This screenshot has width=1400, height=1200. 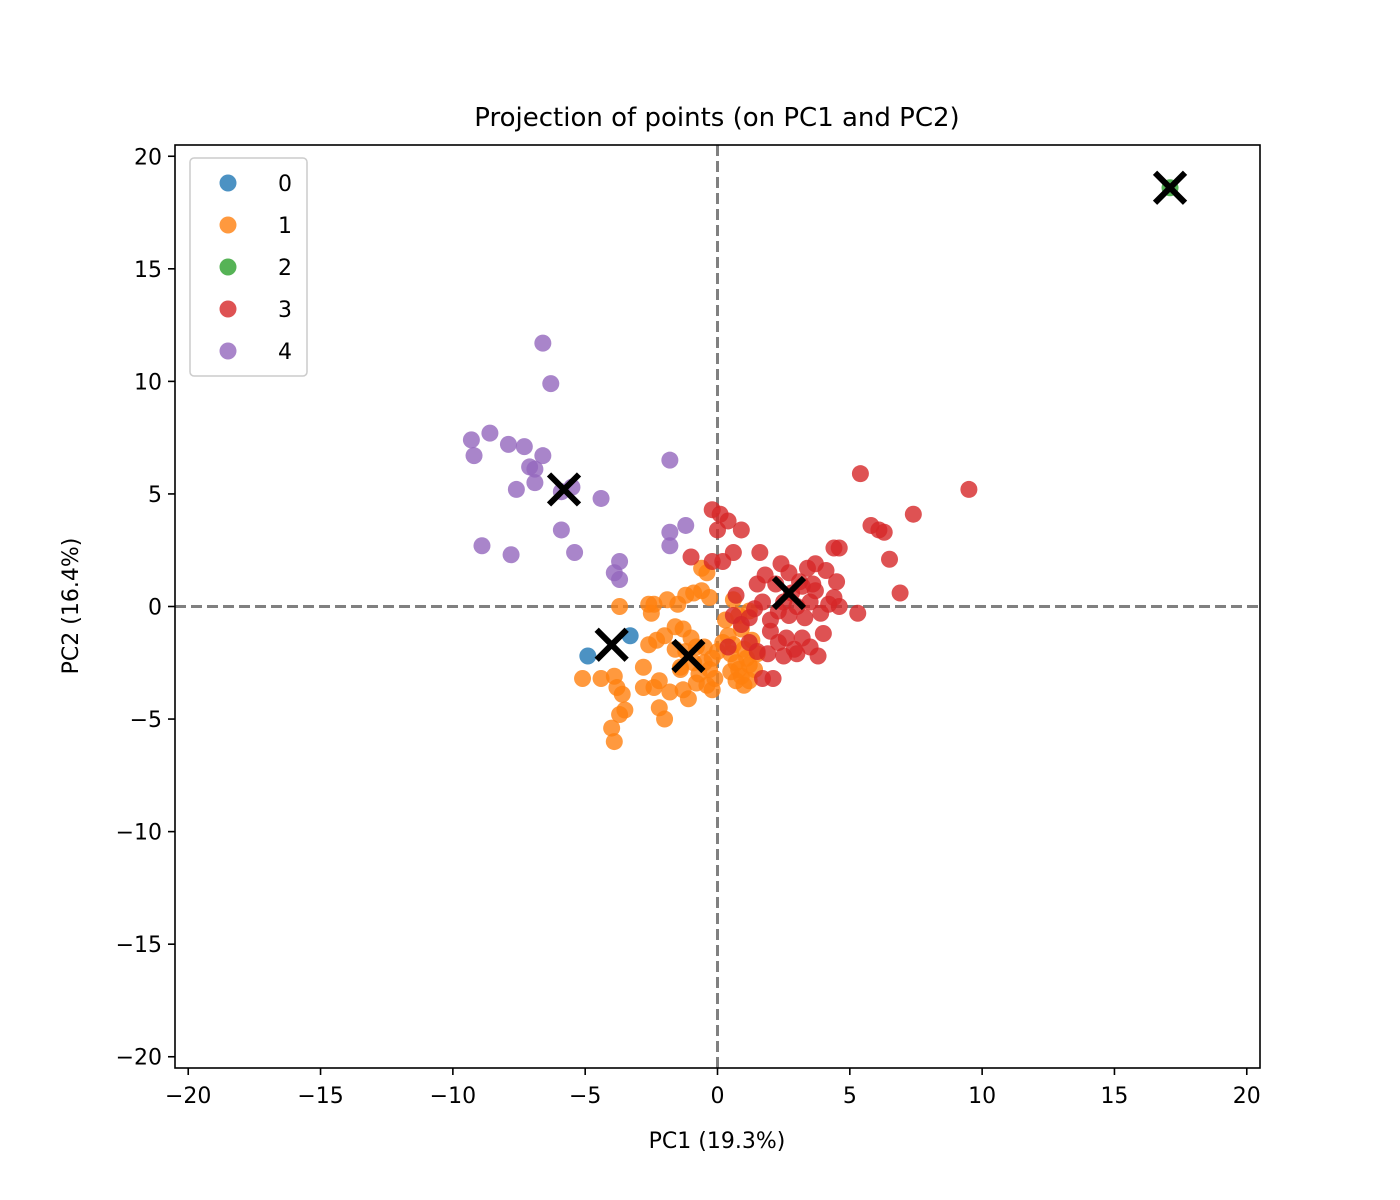 What do you see at coordinates (255, 184) in the screenshot?
I see `legend-item: 0` at bounding box center [255, 184].